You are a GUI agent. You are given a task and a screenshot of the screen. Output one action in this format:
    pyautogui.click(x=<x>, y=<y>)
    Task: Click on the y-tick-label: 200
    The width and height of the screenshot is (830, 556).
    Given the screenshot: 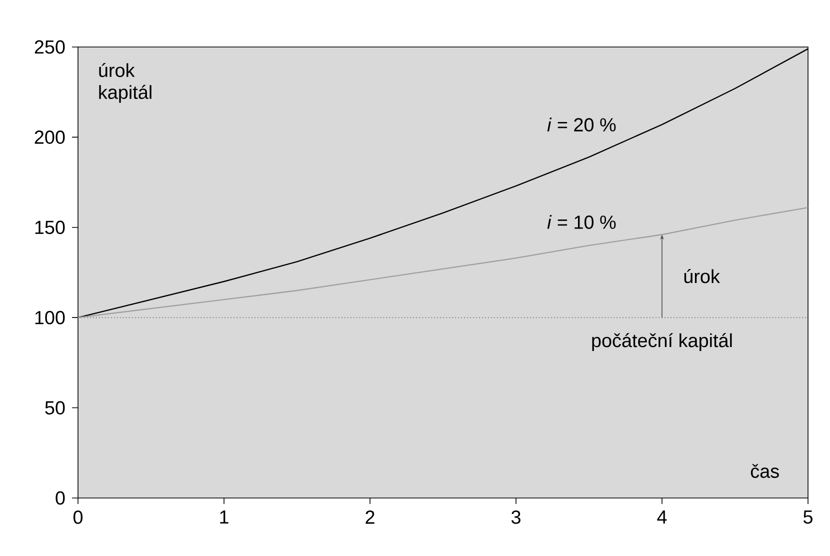 What is the action you would take?
    pyautogui.click(x=49, y=137)
    